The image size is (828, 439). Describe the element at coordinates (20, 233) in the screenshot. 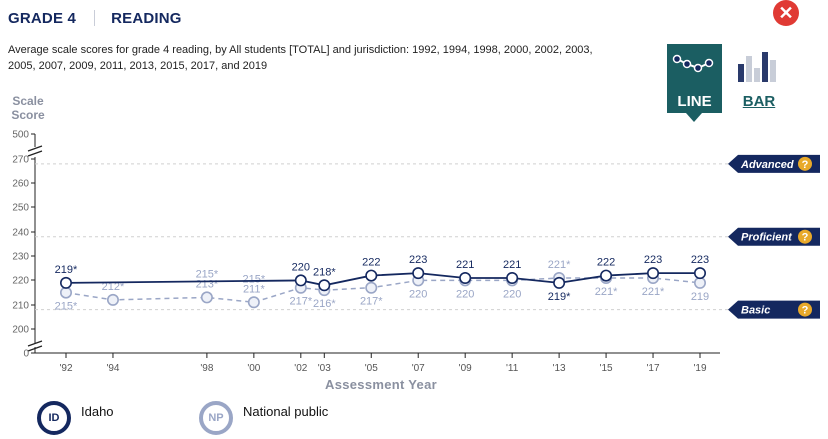

I see `y-tick-label: 240` at that location.